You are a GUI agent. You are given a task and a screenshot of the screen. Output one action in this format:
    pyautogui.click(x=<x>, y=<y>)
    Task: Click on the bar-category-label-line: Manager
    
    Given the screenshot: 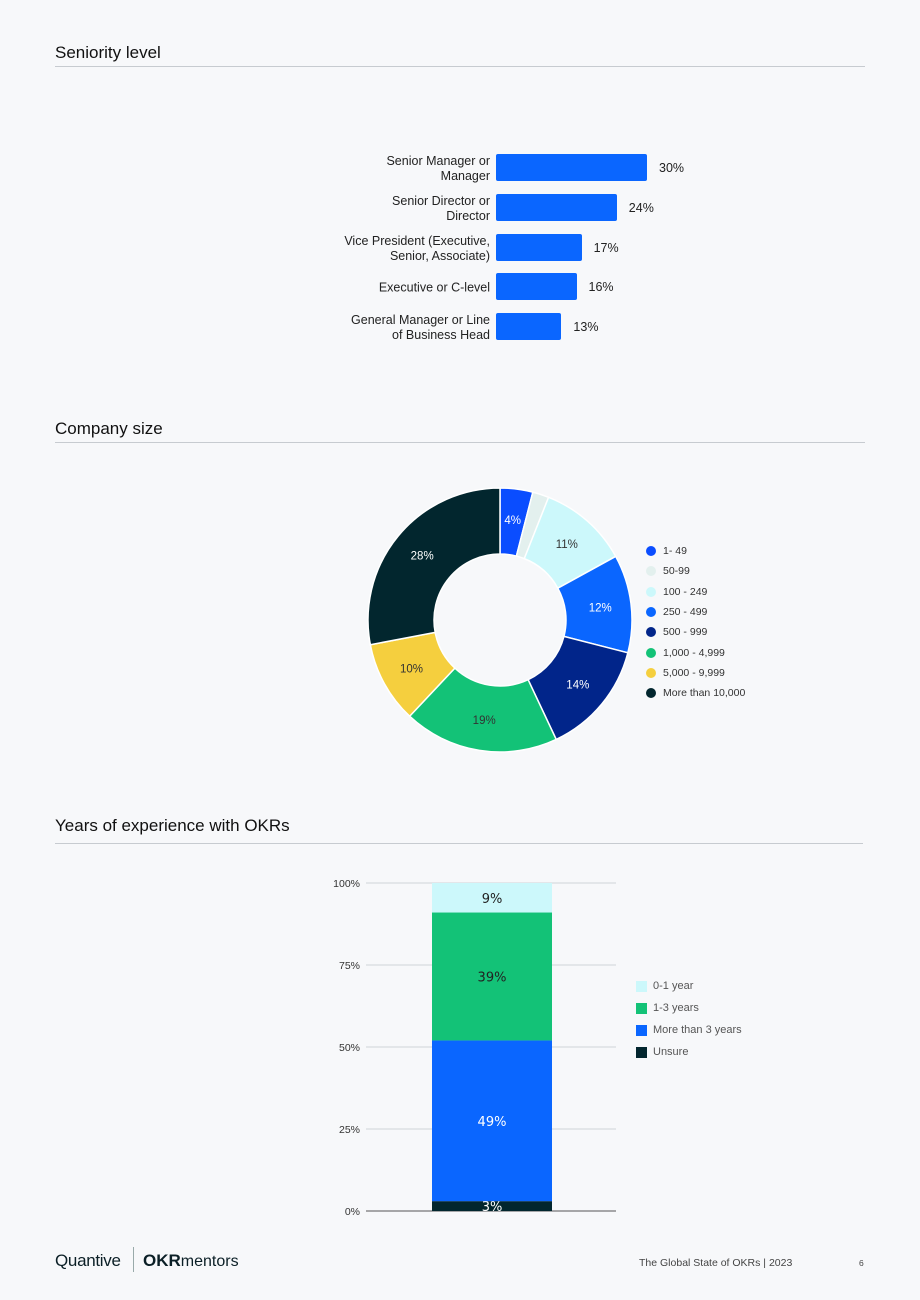 What is the action you would take?
    pyautogui.click(x=465, y=176)
    